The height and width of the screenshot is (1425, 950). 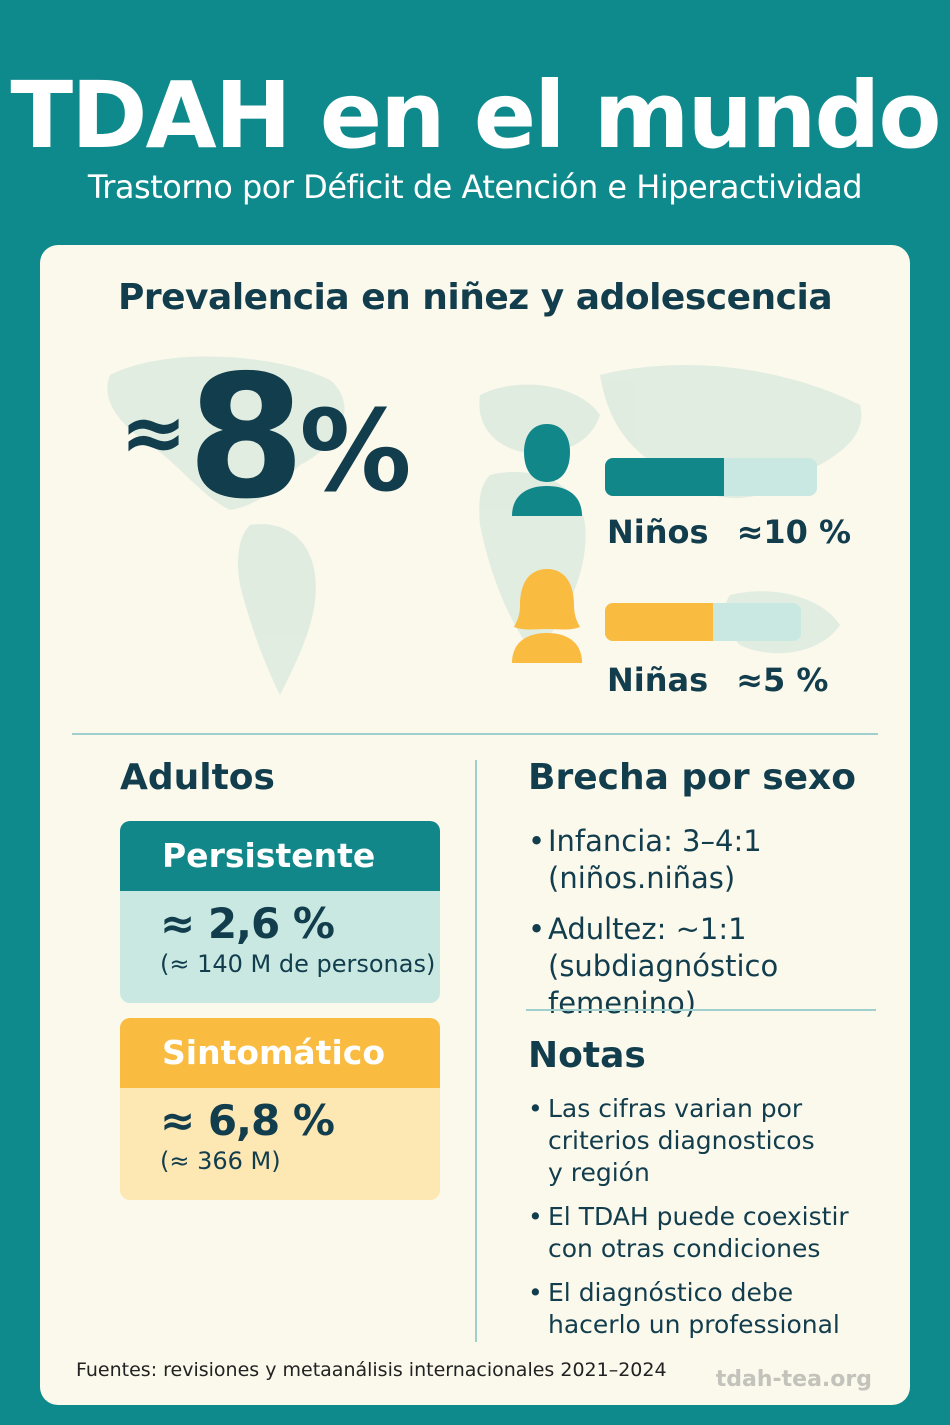 I want to click on boys-value: ≈10 %, so click(x=794, y=532).